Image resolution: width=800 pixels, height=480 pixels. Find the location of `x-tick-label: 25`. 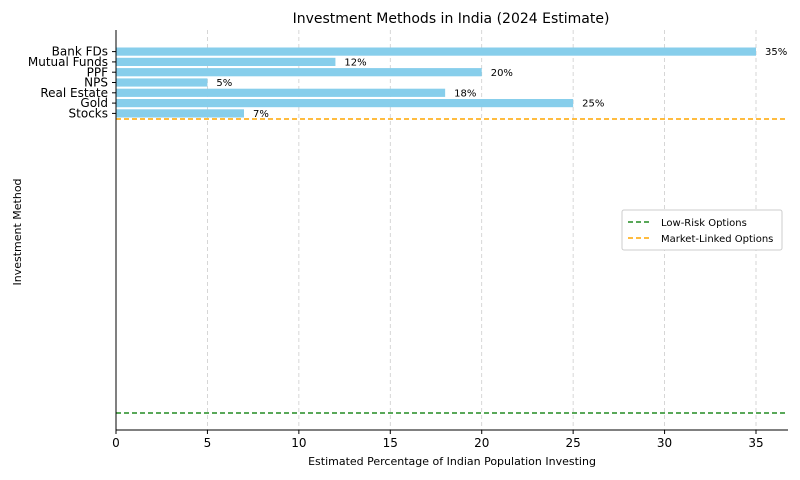

x-tick-label: 25 is located at coordinates (573, 443).